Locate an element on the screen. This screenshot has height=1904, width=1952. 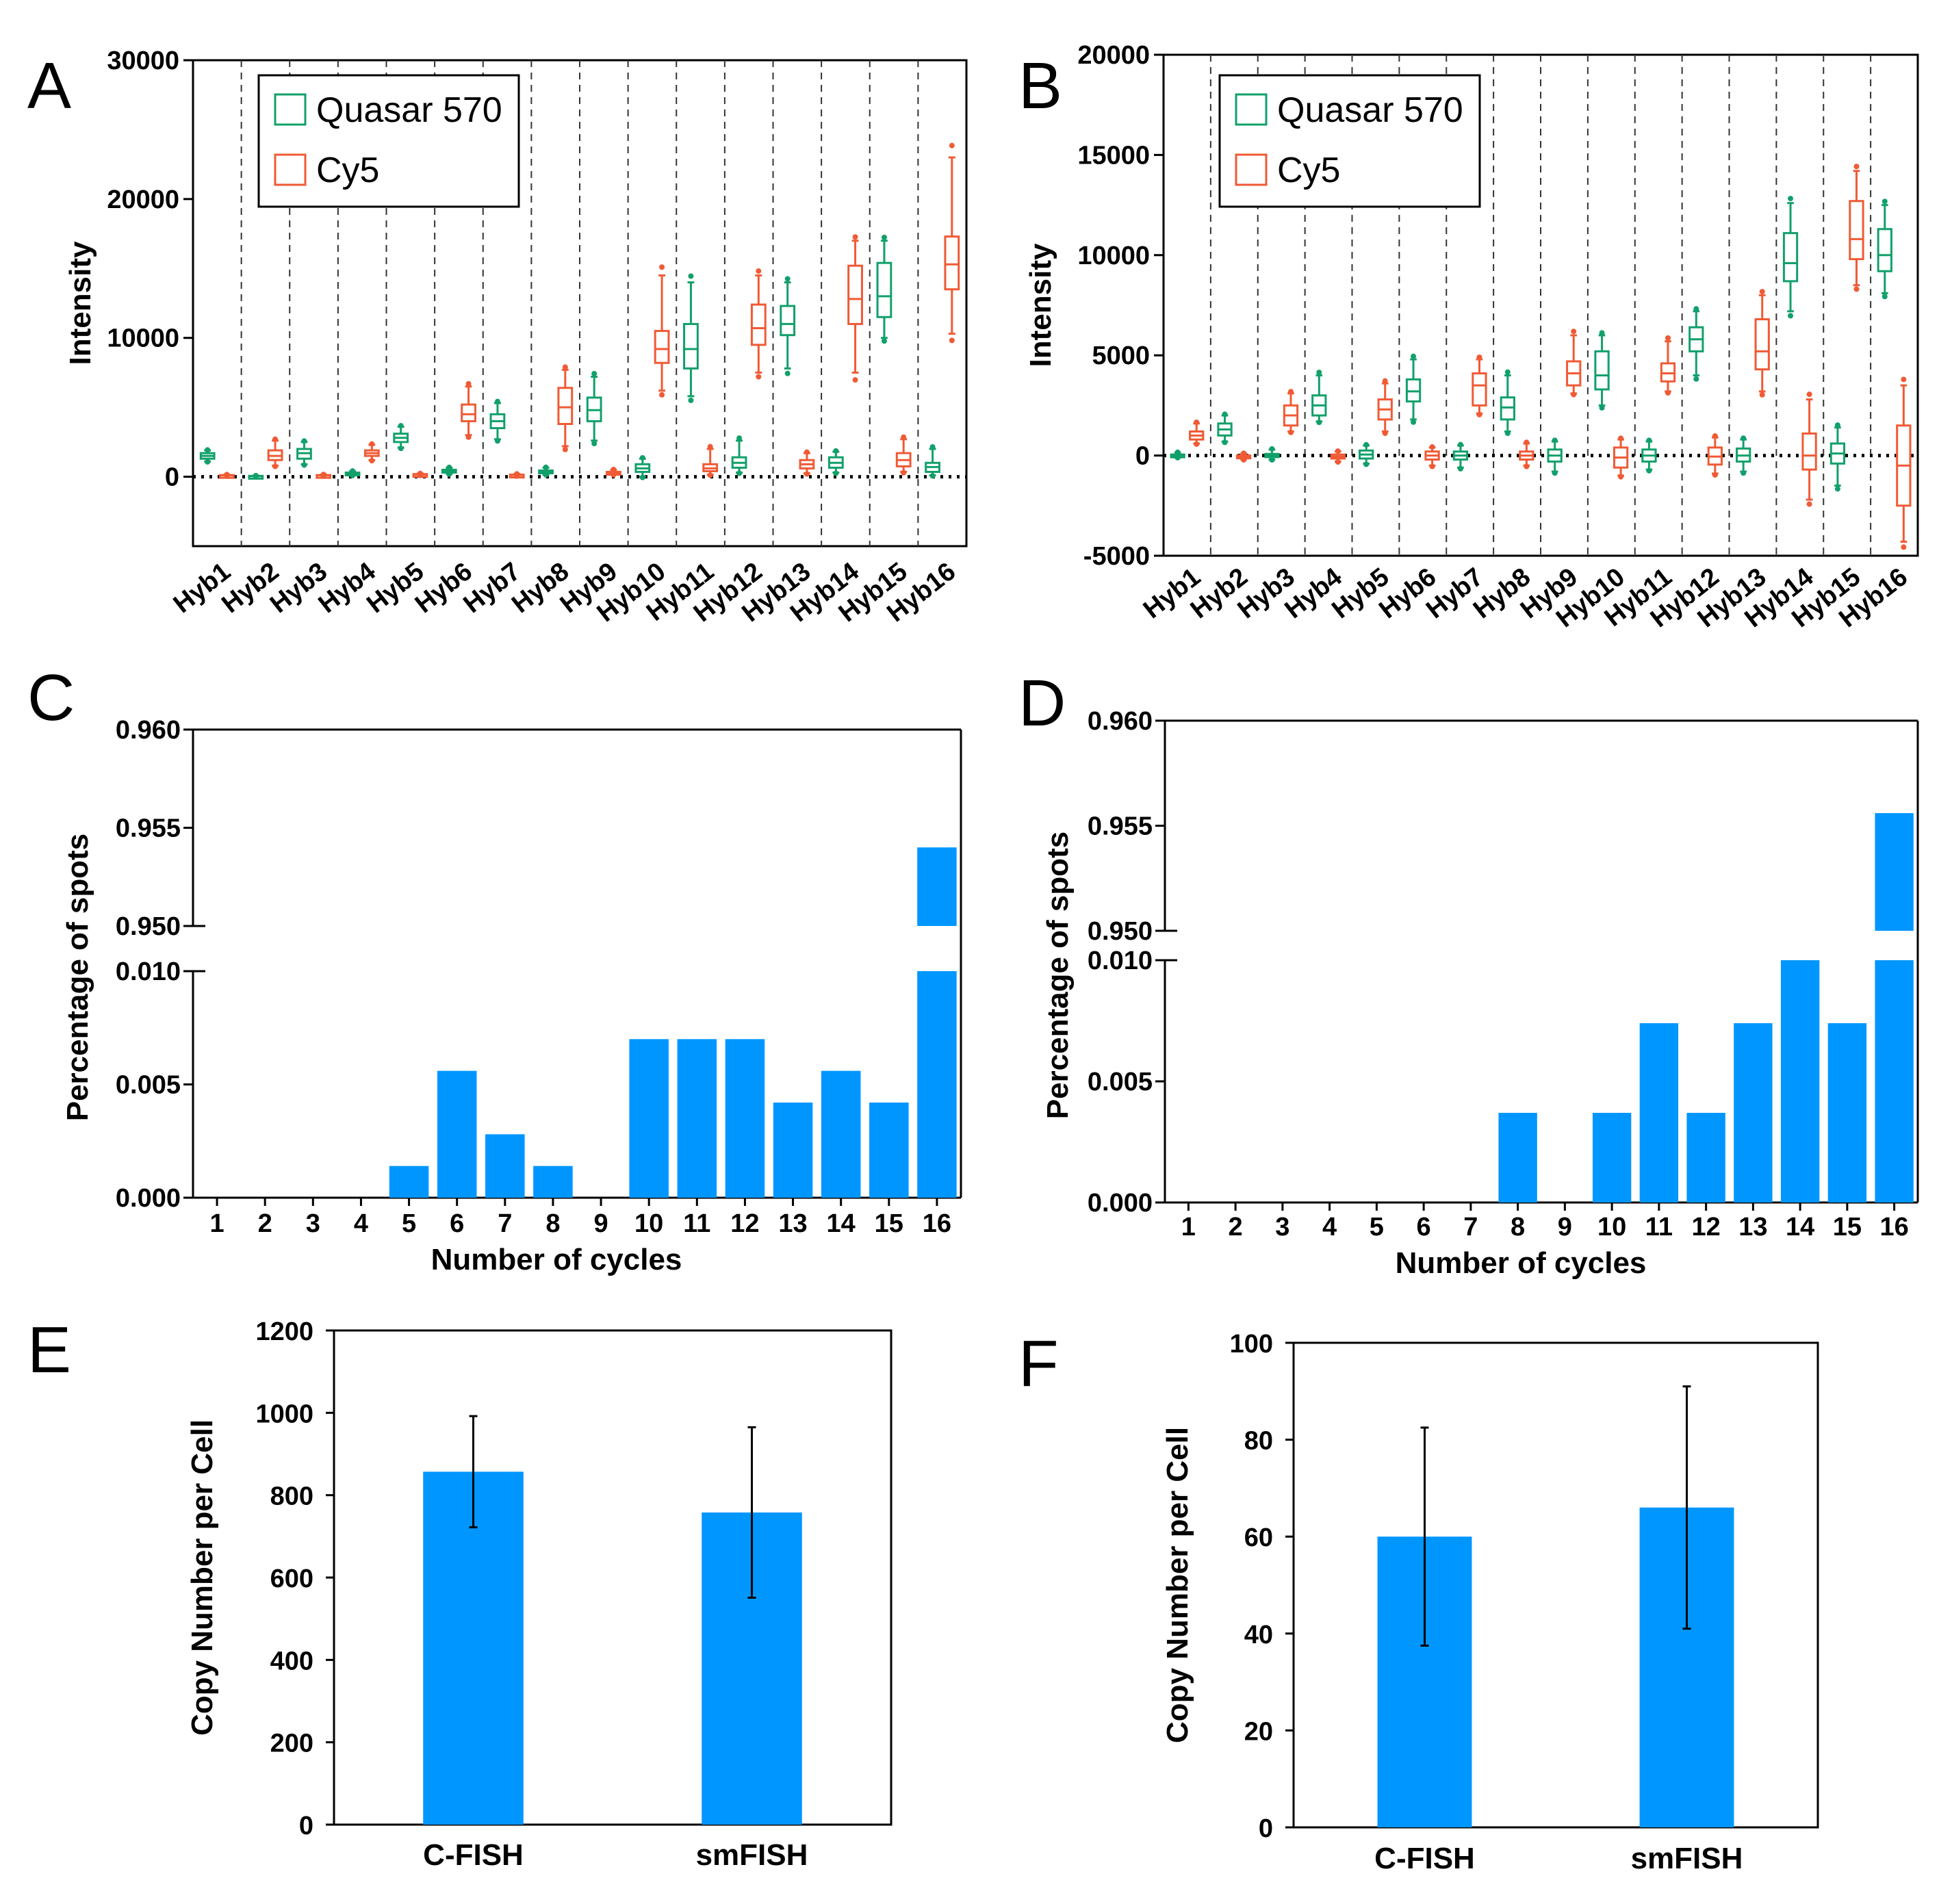
y-axis-title: Intensity is located at coordinates (80, 303).